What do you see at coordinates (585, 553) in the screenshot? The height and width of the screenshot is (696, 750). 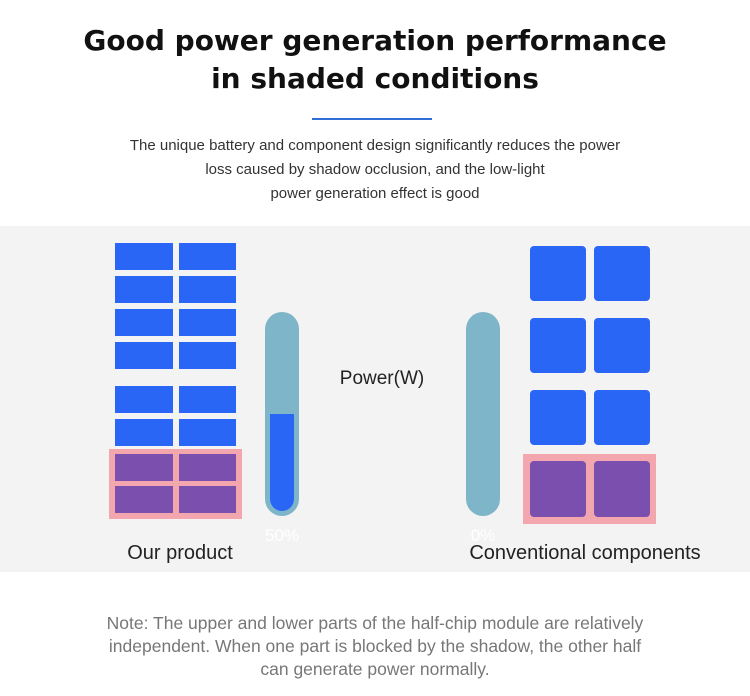 I see `right-module-label: Conventional components` at bounding box center [585, 553].